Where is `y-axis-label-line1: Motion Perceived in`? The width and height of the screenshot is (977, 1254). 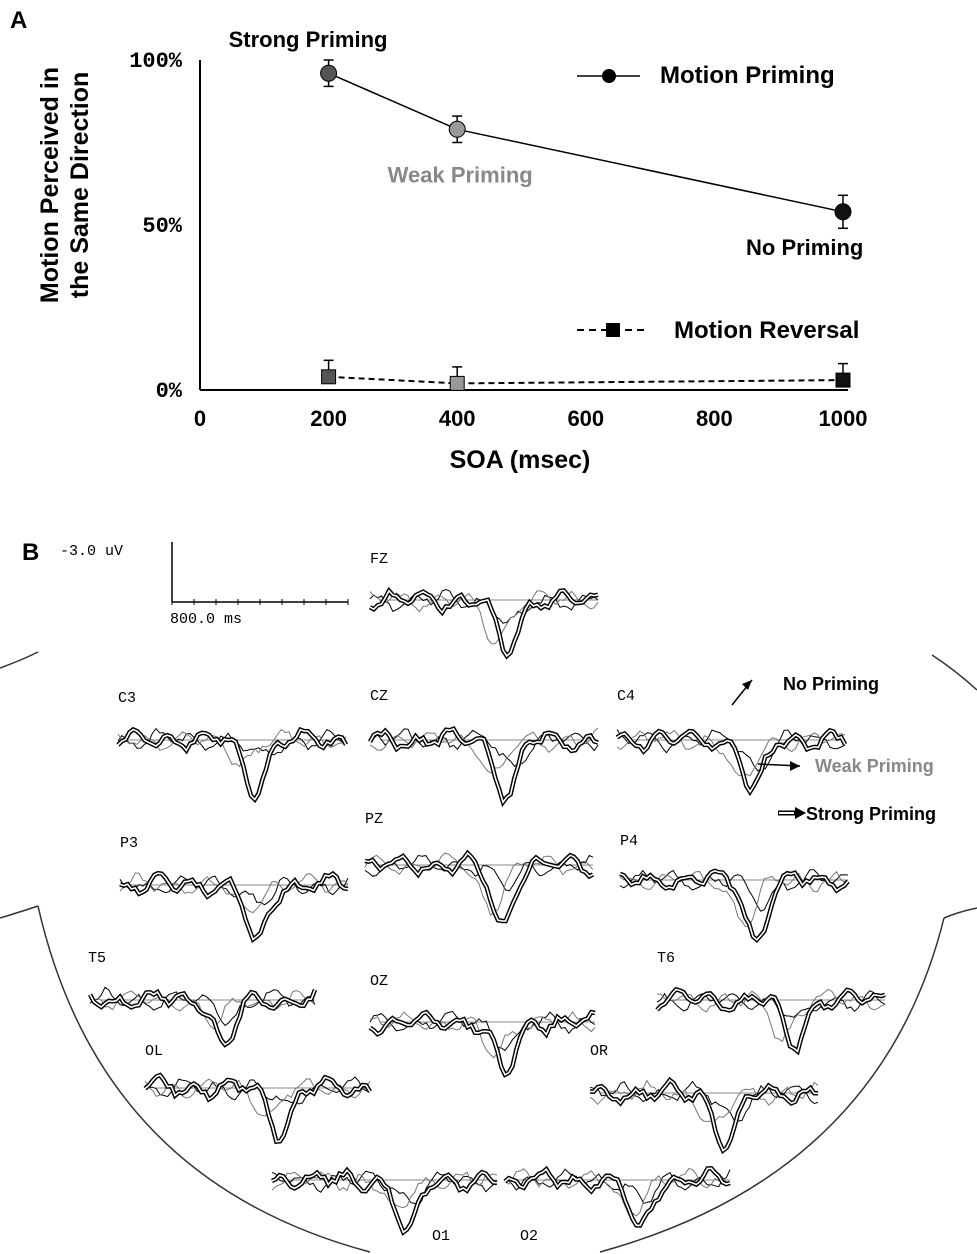
y-axis-label-line1: Motion Perceived in is located at coordinates (50, 185).